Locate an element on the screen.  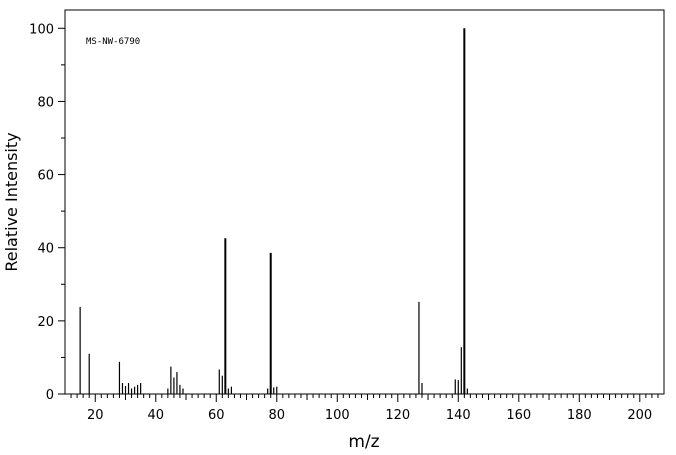
x-axis: 20 40 60 80 100 120 140 160 180 200 is located at coordinates (364, 408).